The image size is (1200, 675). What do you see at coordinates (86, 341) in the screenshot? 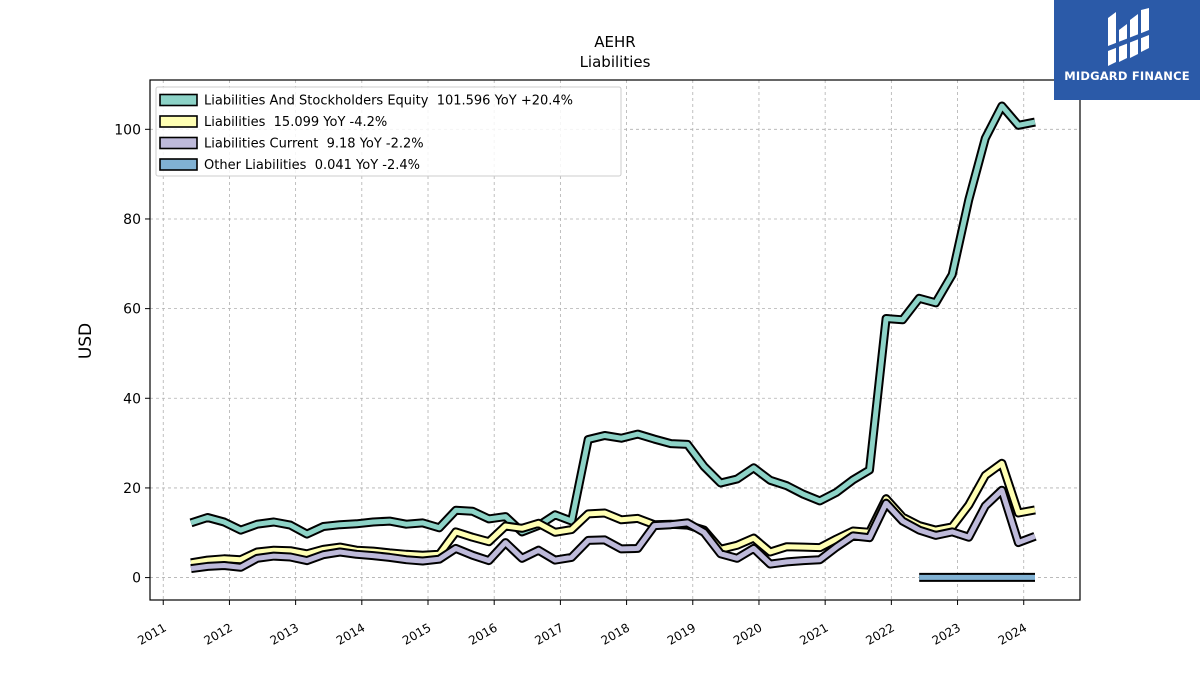
I see `y-axis-label: USD` at bounding box center [86, 341].